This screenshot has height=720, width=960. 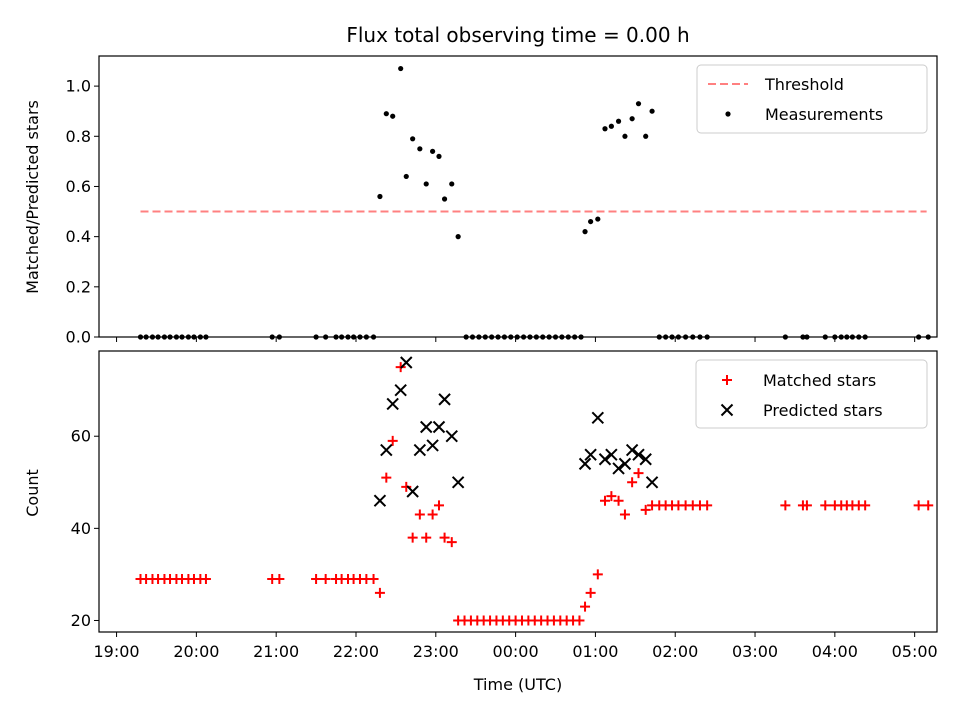 I want to click on x-tick-label: 23:00, so click(x=436, y=651).